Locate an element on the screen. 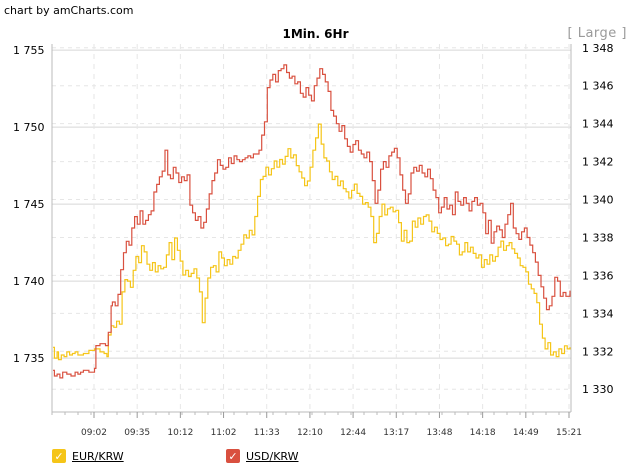  left-tick-label: 1 735 is located at coordinates (29, 358).